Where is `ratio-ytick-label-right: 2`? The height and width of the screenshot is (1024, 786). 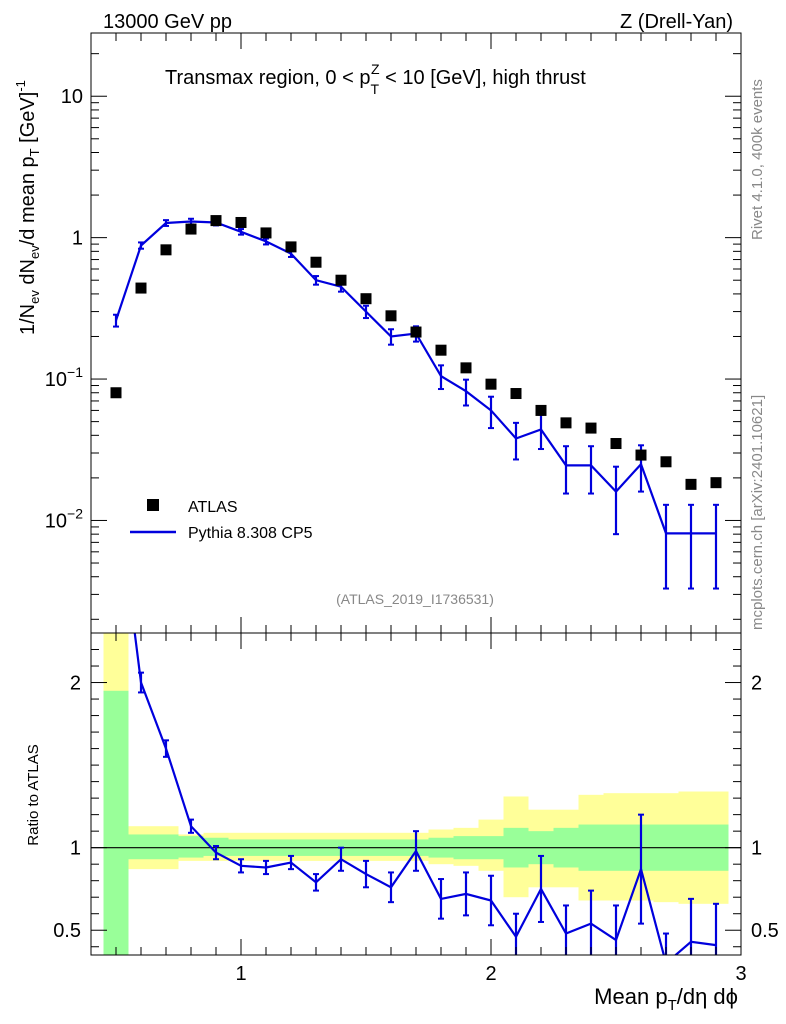 ratio-ytick-label-right: 2 is located at coordinates (756, 684).